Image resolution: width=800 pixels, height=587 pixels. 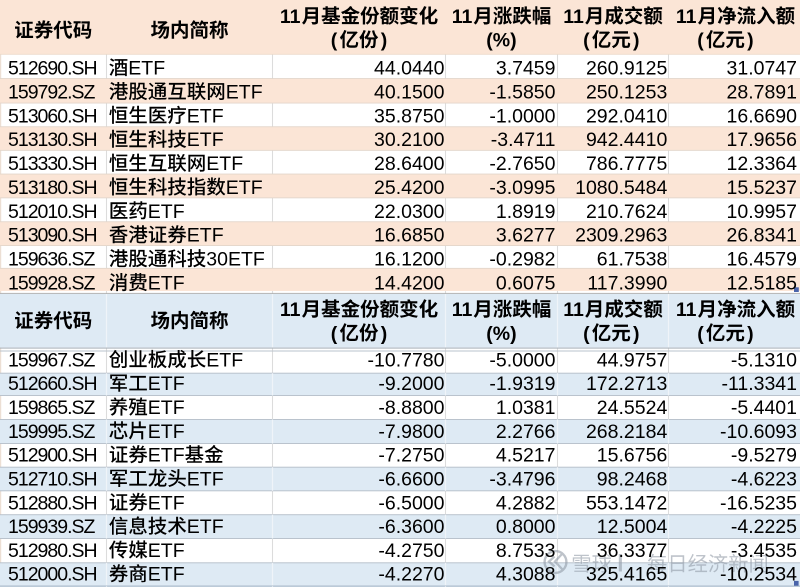 What do you see at coordinates (522, 479) in the screenshot?
I see `svg-text: -3.4796` at bounding box center [522, 479].